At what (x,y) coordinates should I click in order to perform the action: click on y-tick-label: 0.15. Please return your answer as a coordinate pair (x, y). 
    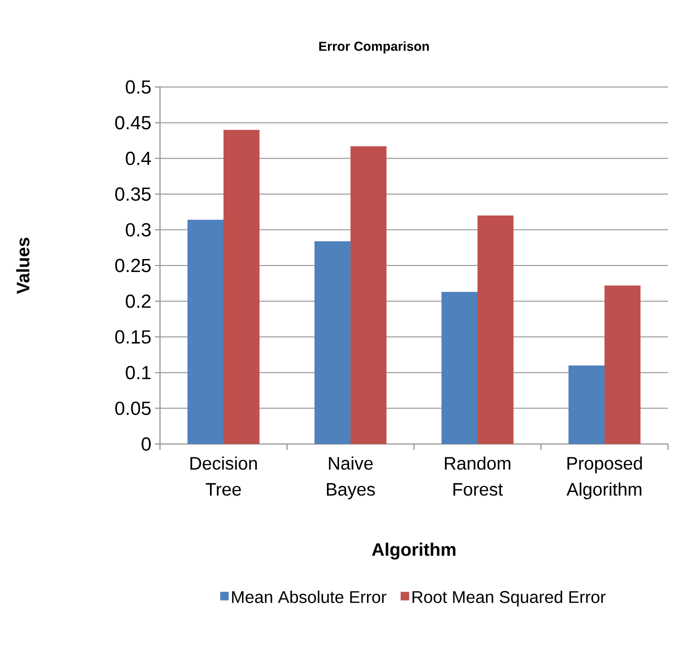
    Looking at the image, I should click on (133, 337).